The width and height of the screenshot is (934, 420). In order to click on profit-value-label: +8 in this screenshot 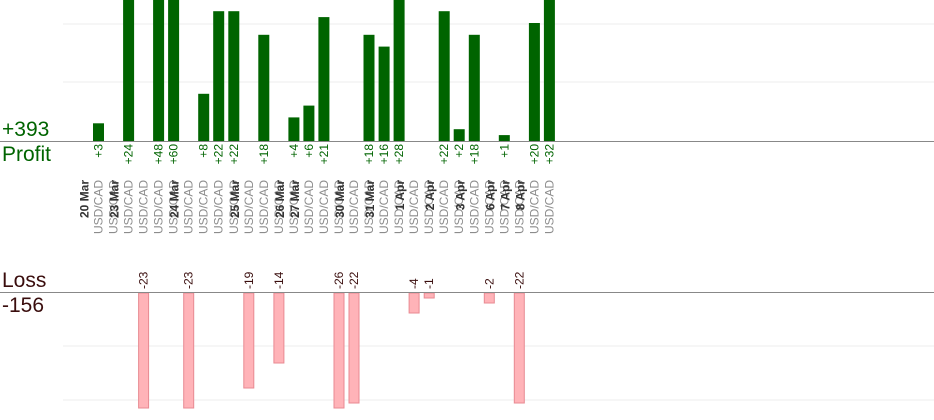, I will do `click(204, 151)`.